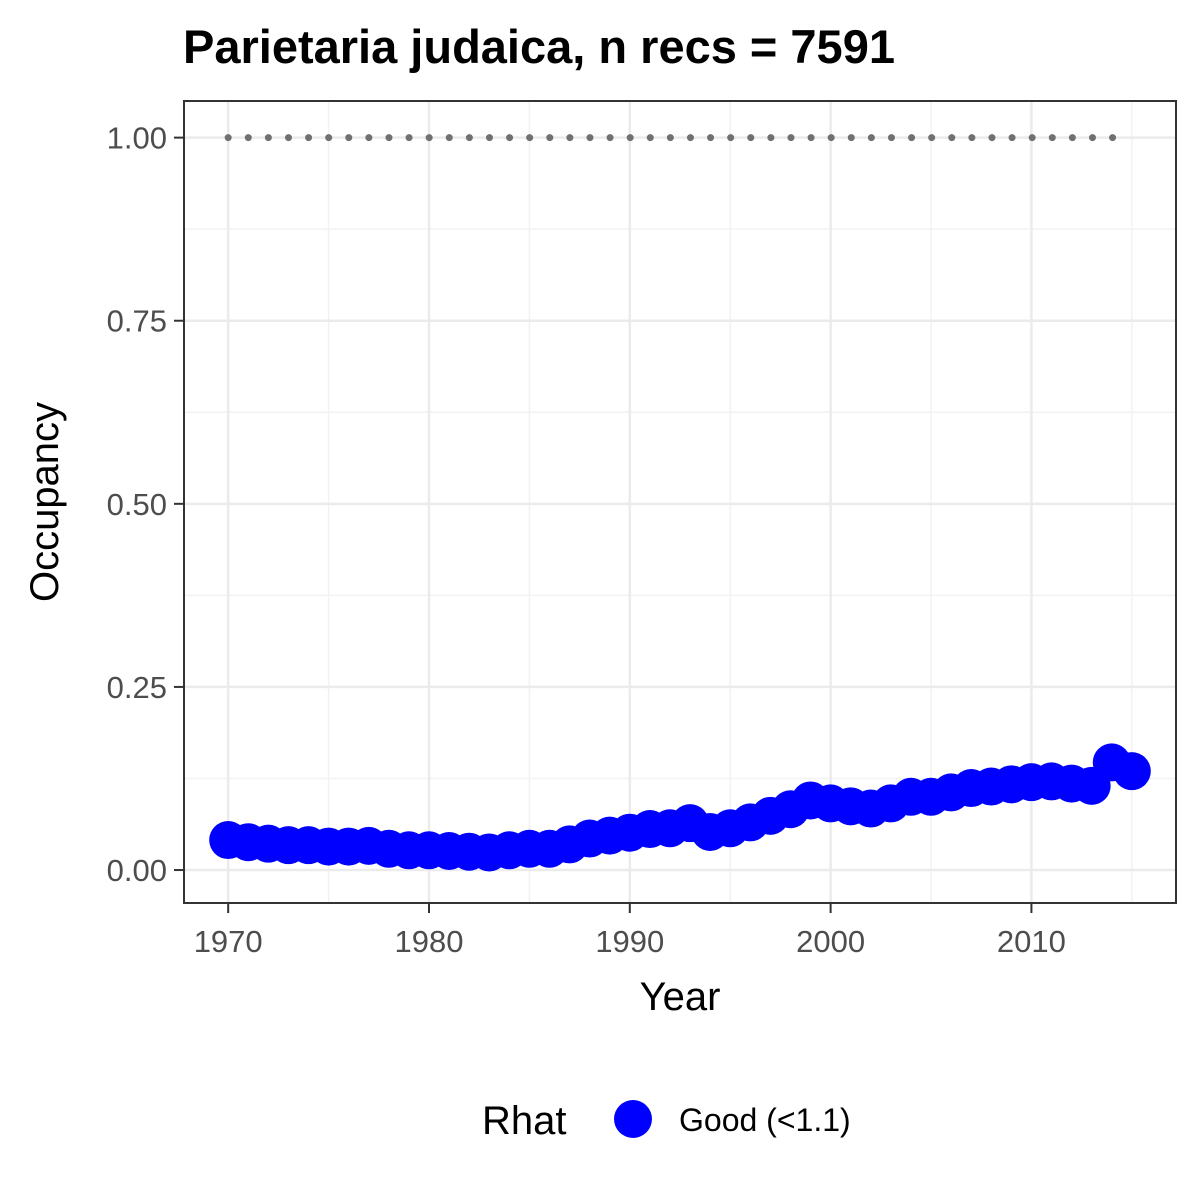 The image size is (1200, 1200). Describe the element at coordinates (228, 941) in the screenshot. I see `x-tick-label: 1970` at that location.